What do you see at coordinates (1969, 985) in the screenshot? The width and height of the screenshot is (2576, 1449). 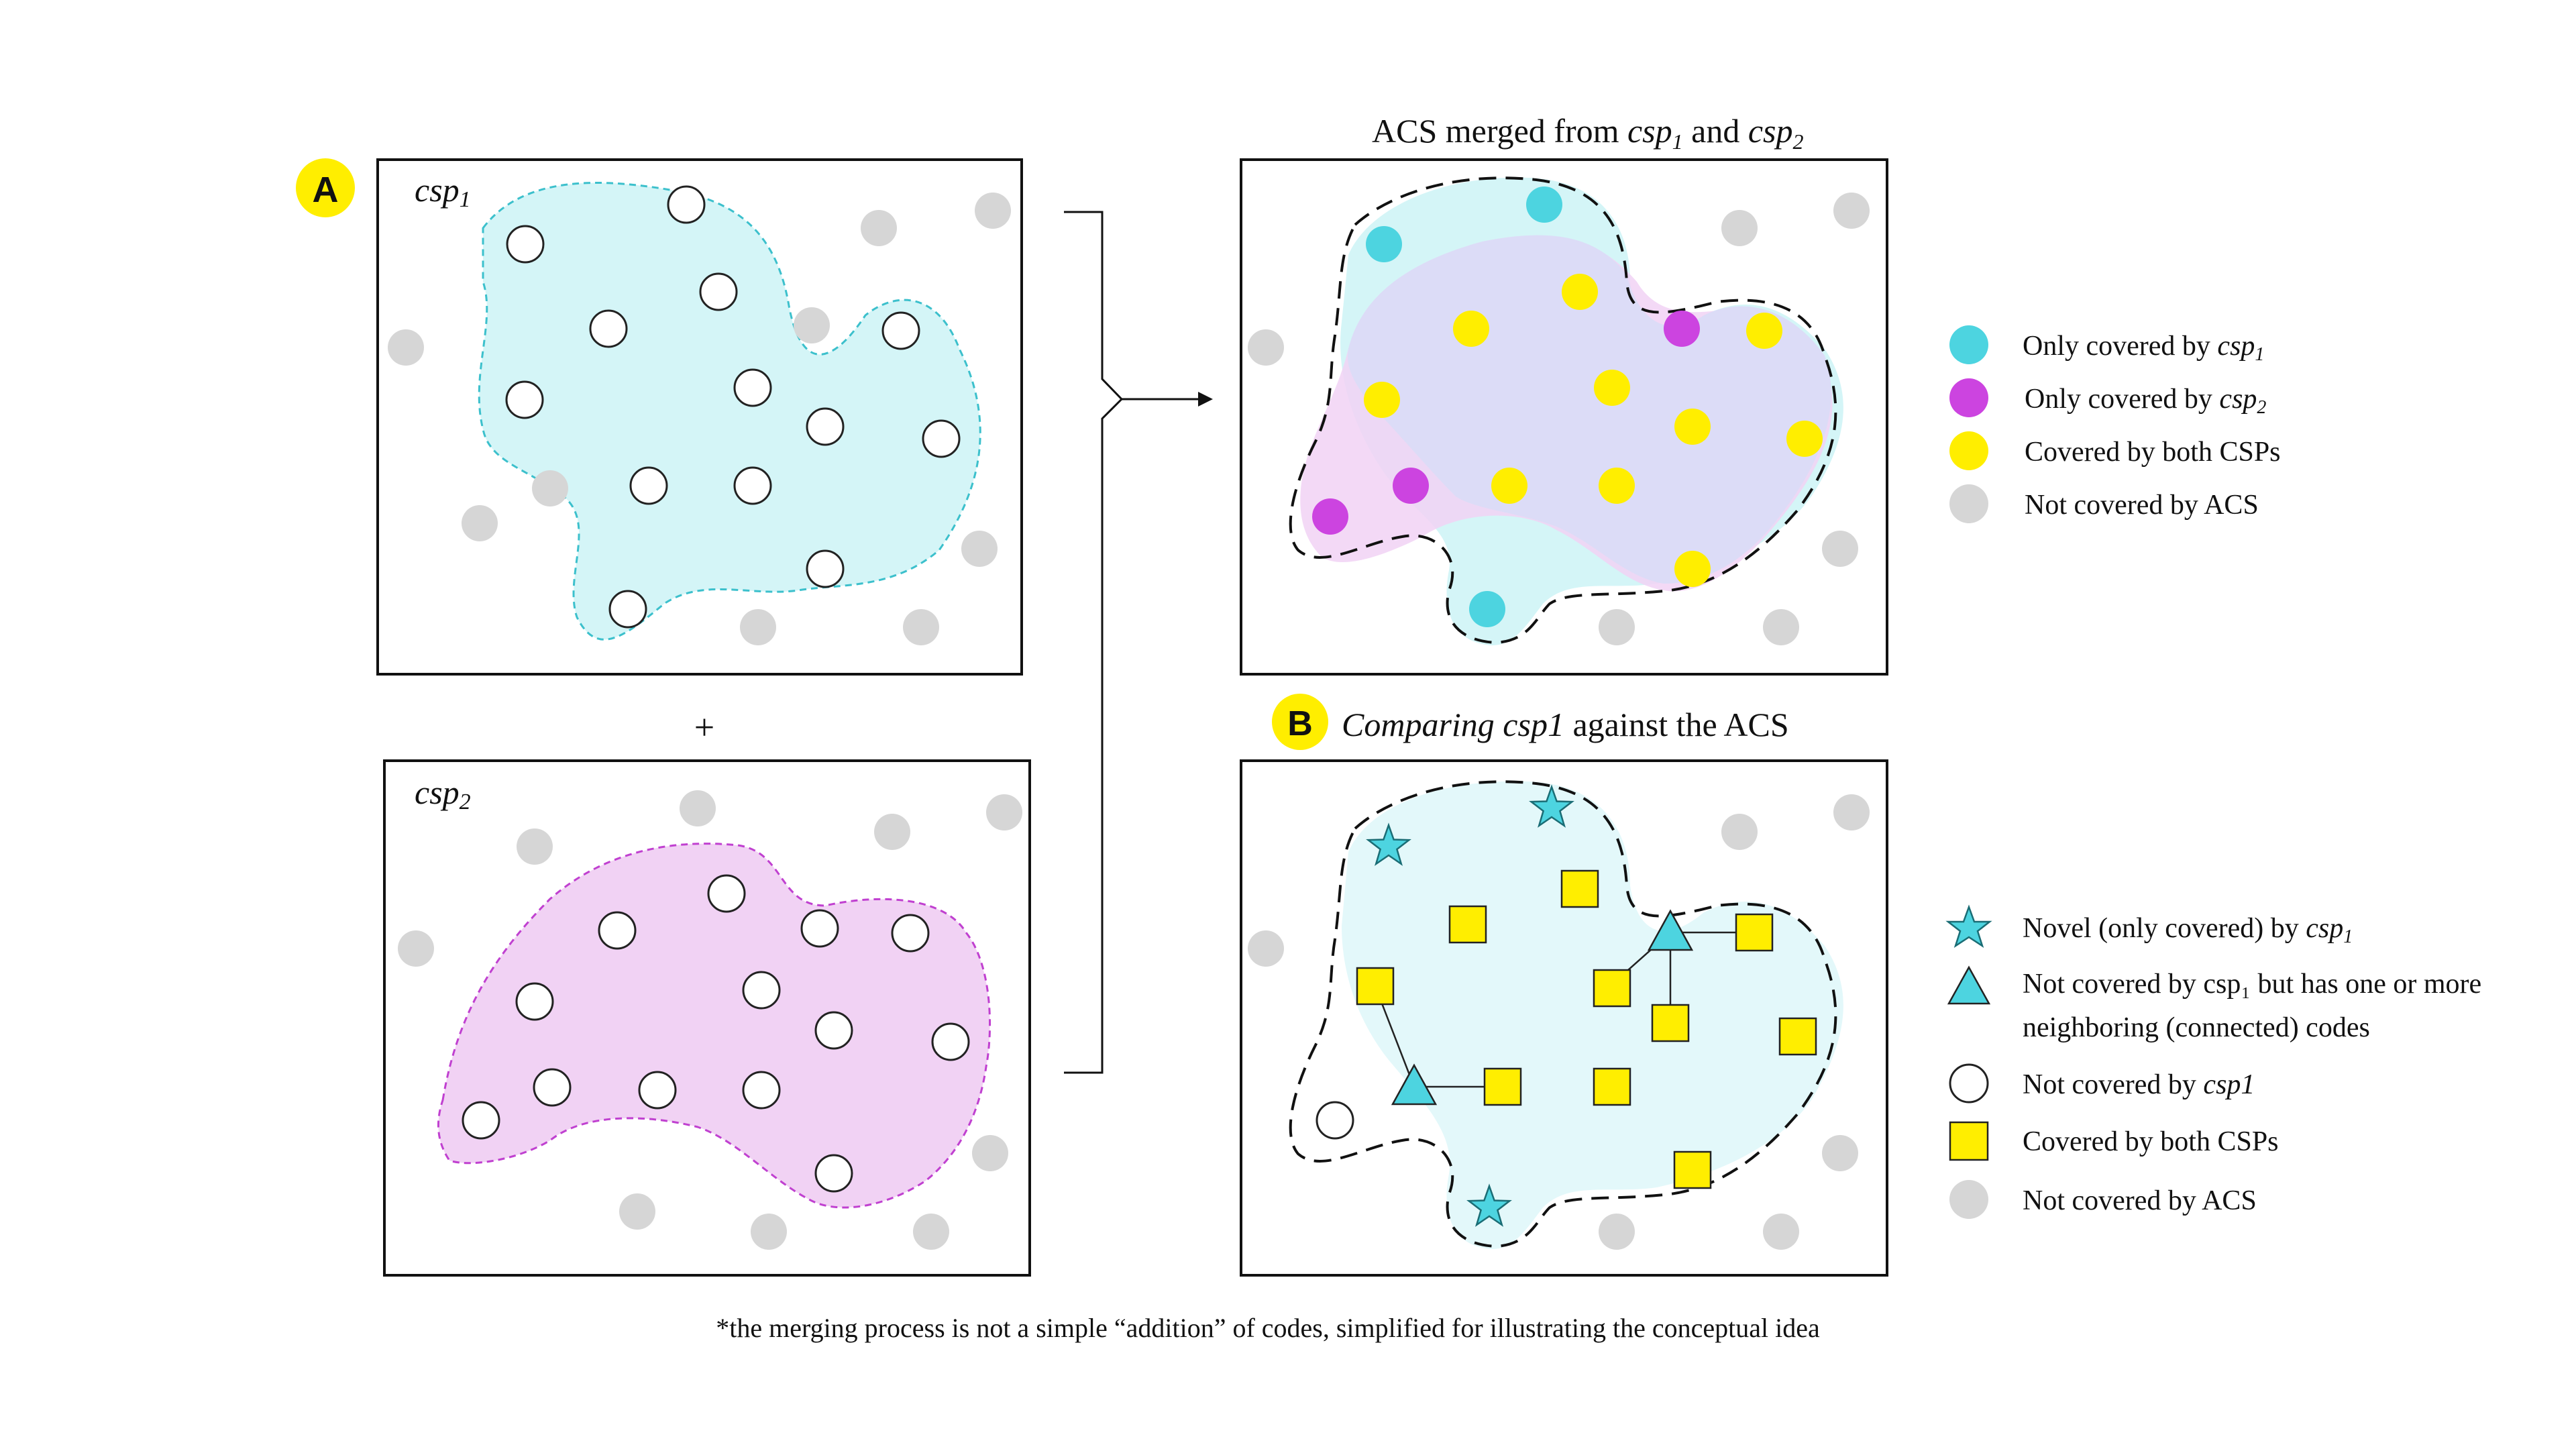 I see `legend-neighbor-triangle-icon` at bounding box center [1969, 985].